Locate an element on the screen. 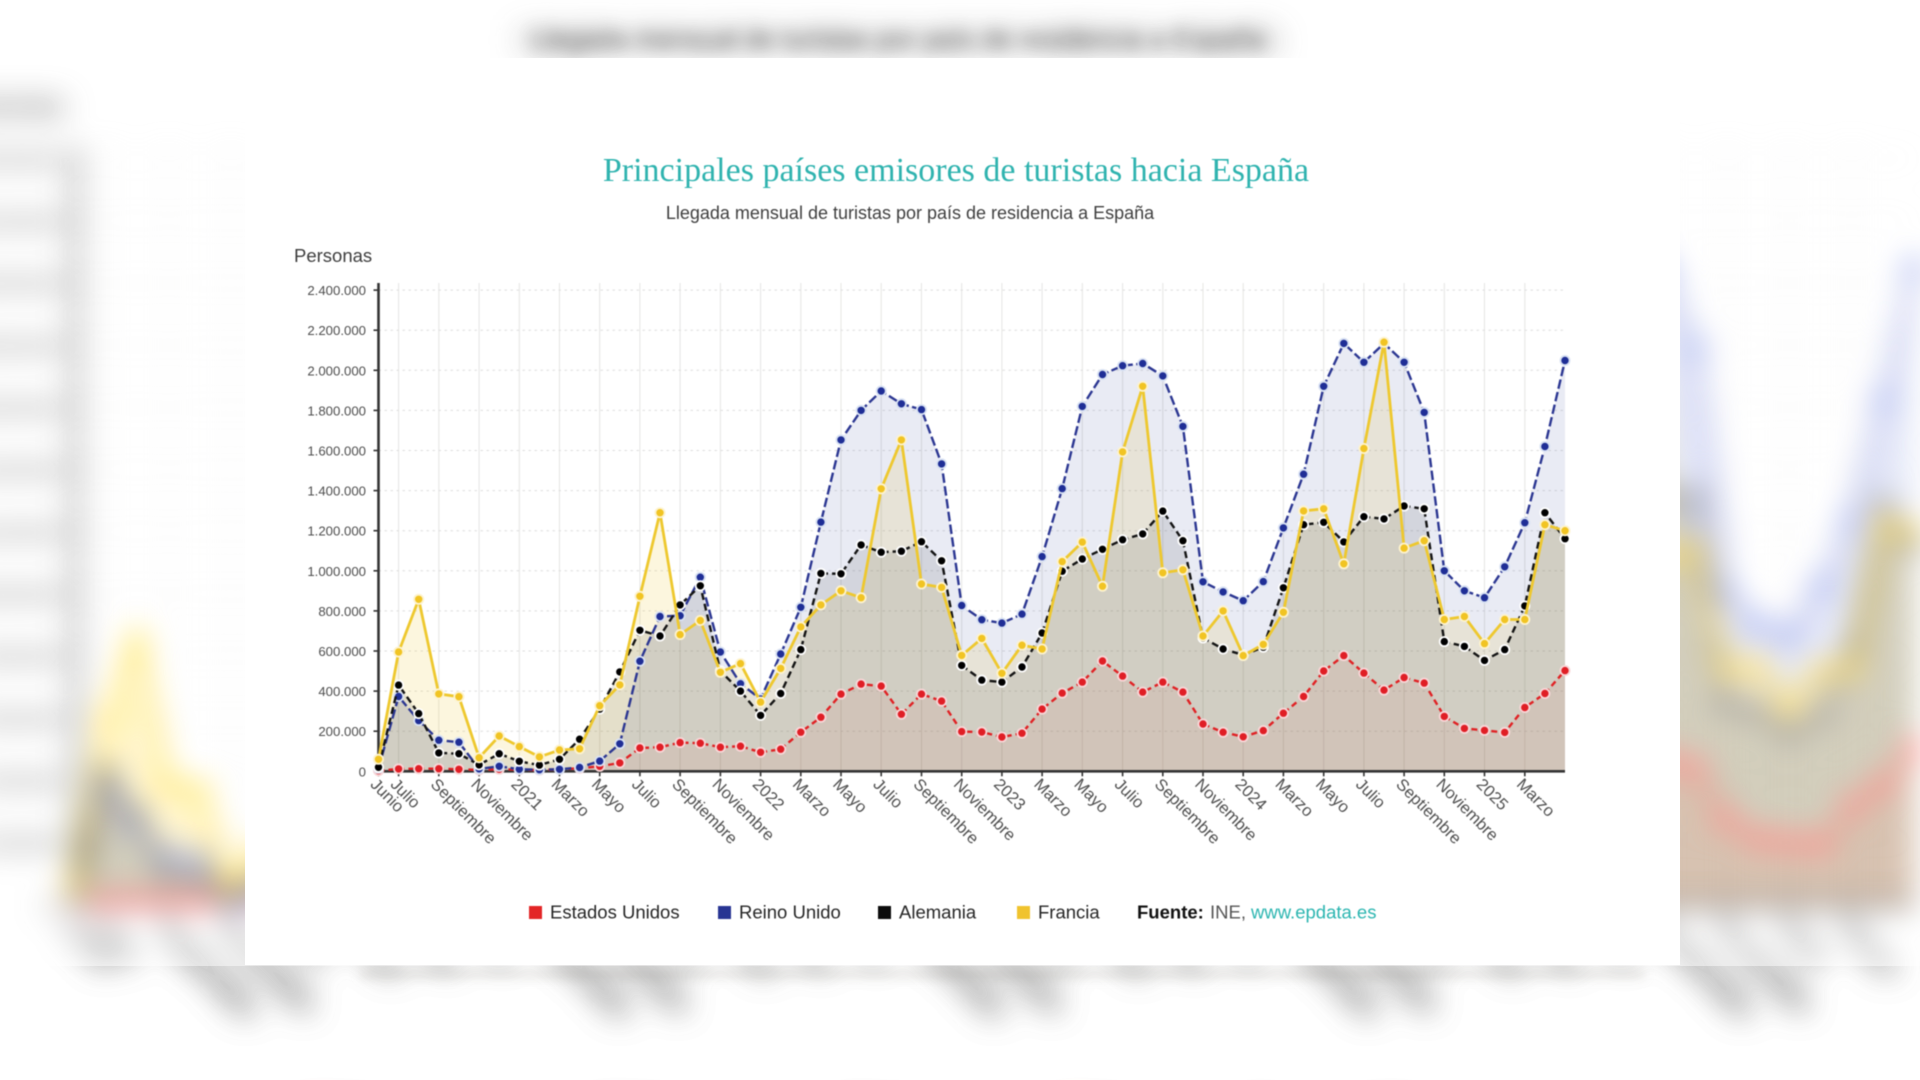  svg-text: 200.000 is located at coordinates (342, 731).